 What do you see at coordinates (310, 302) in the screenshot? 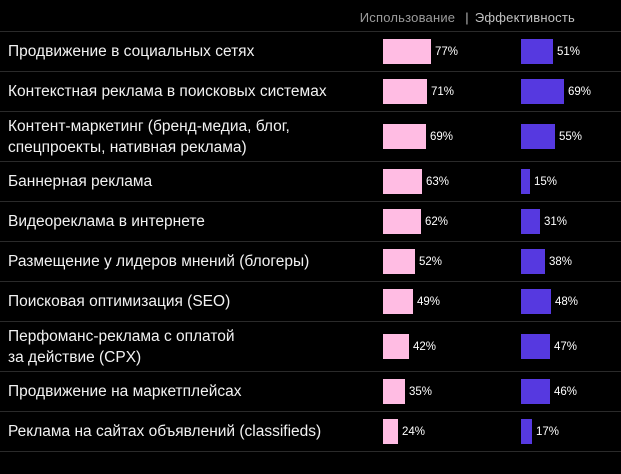
I see `table-row: Поисковая оптимизация (SEO) 49% 48%` at bounding box center [310, 302].